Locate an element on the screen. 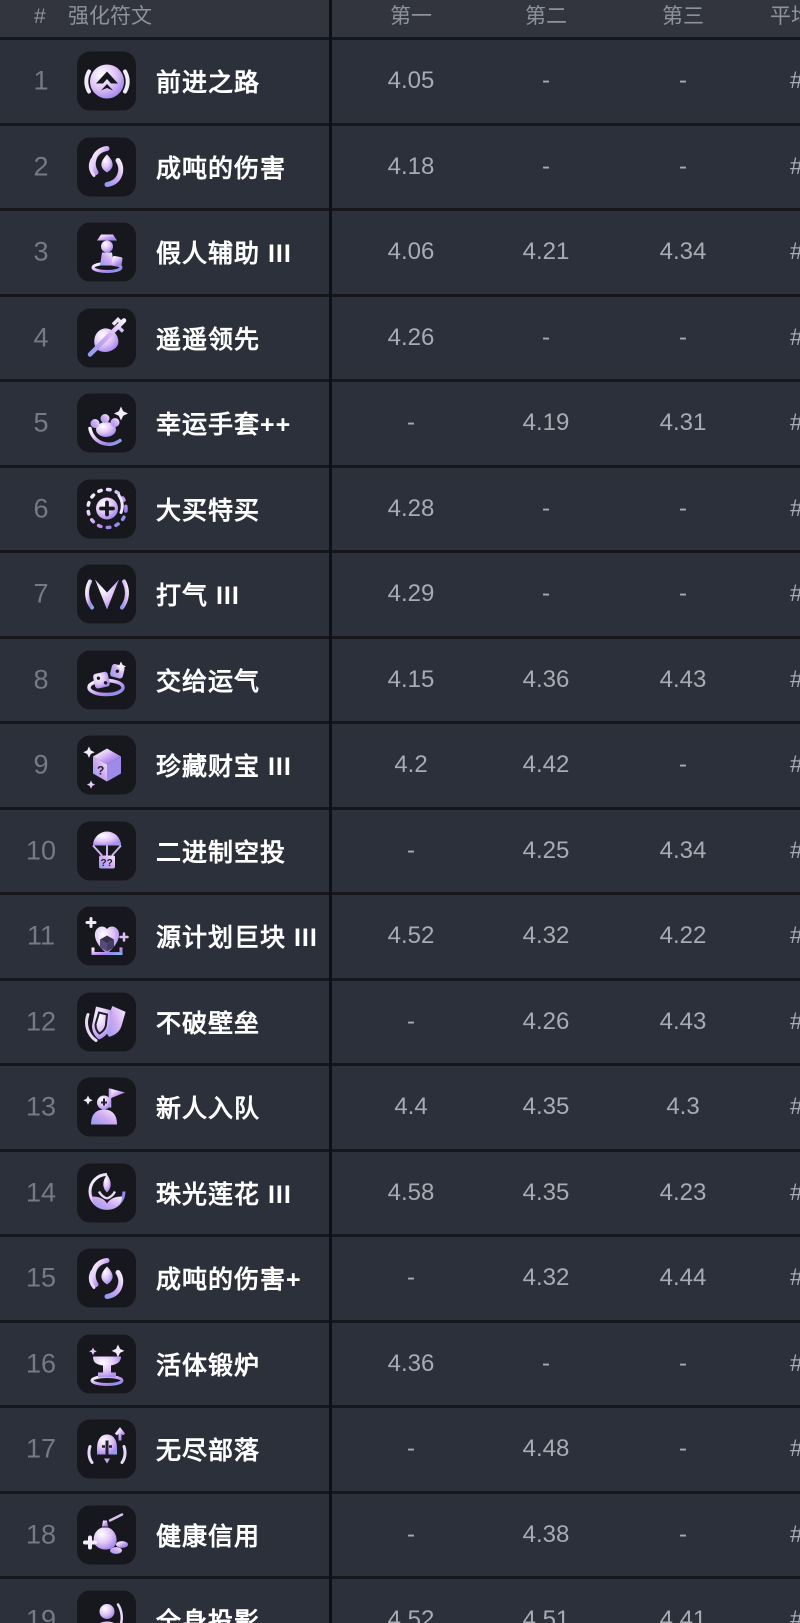  table-row: 2 成吨的伤害 4.18 - - # is located at coordinates (400, 165).